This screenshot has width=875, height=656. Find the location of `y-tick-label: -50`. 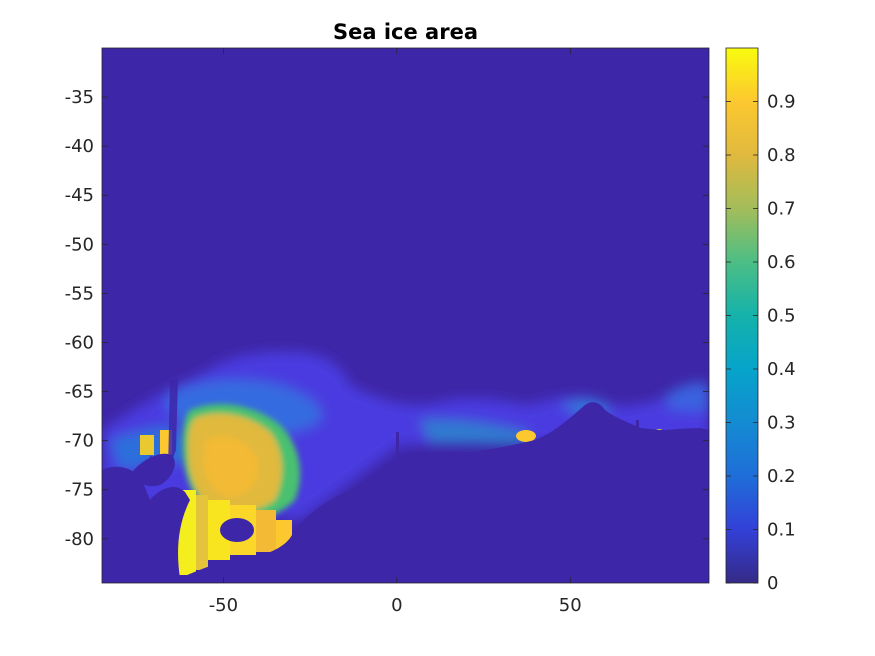

y-tick-label: -50 is located at coordinates (79, 244).